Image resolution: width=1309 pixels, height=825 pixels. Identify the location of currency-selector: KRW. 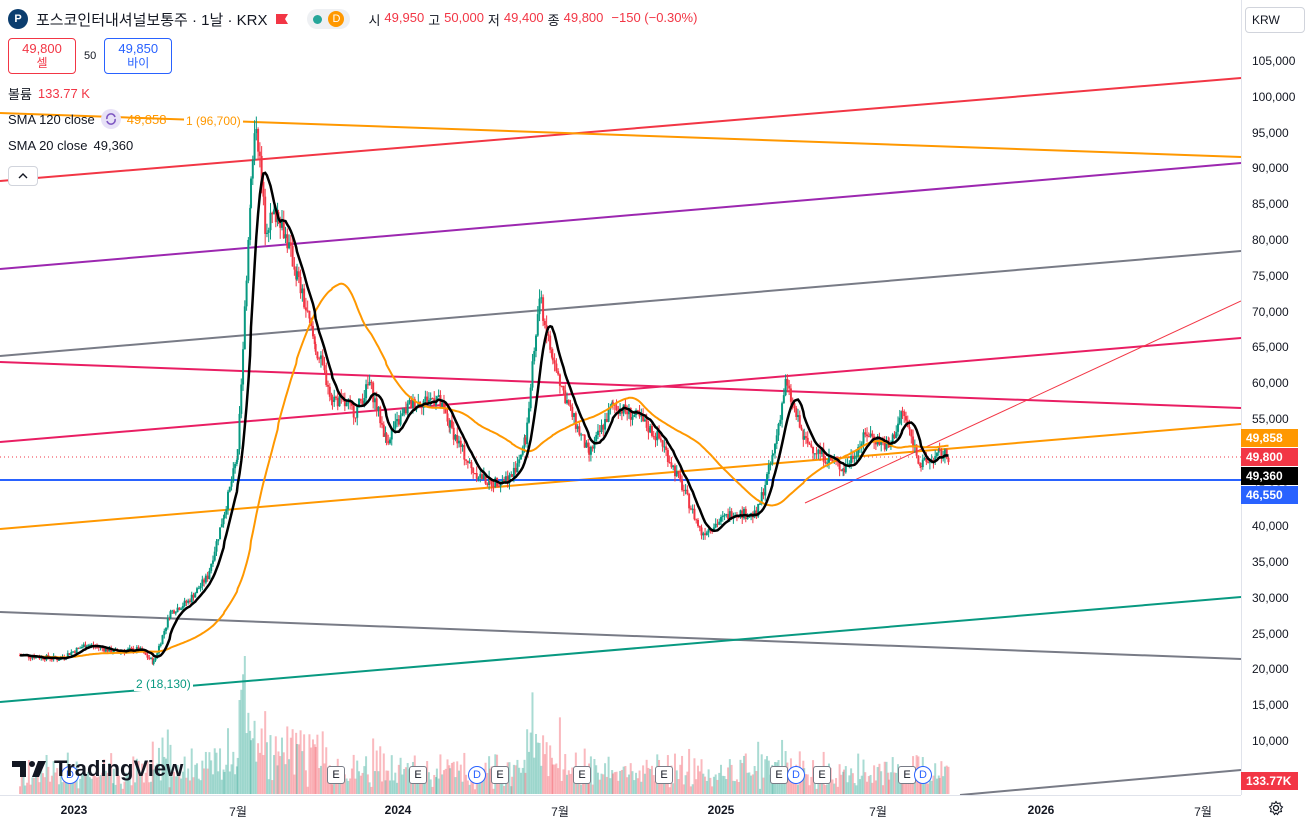
(1275, 20).